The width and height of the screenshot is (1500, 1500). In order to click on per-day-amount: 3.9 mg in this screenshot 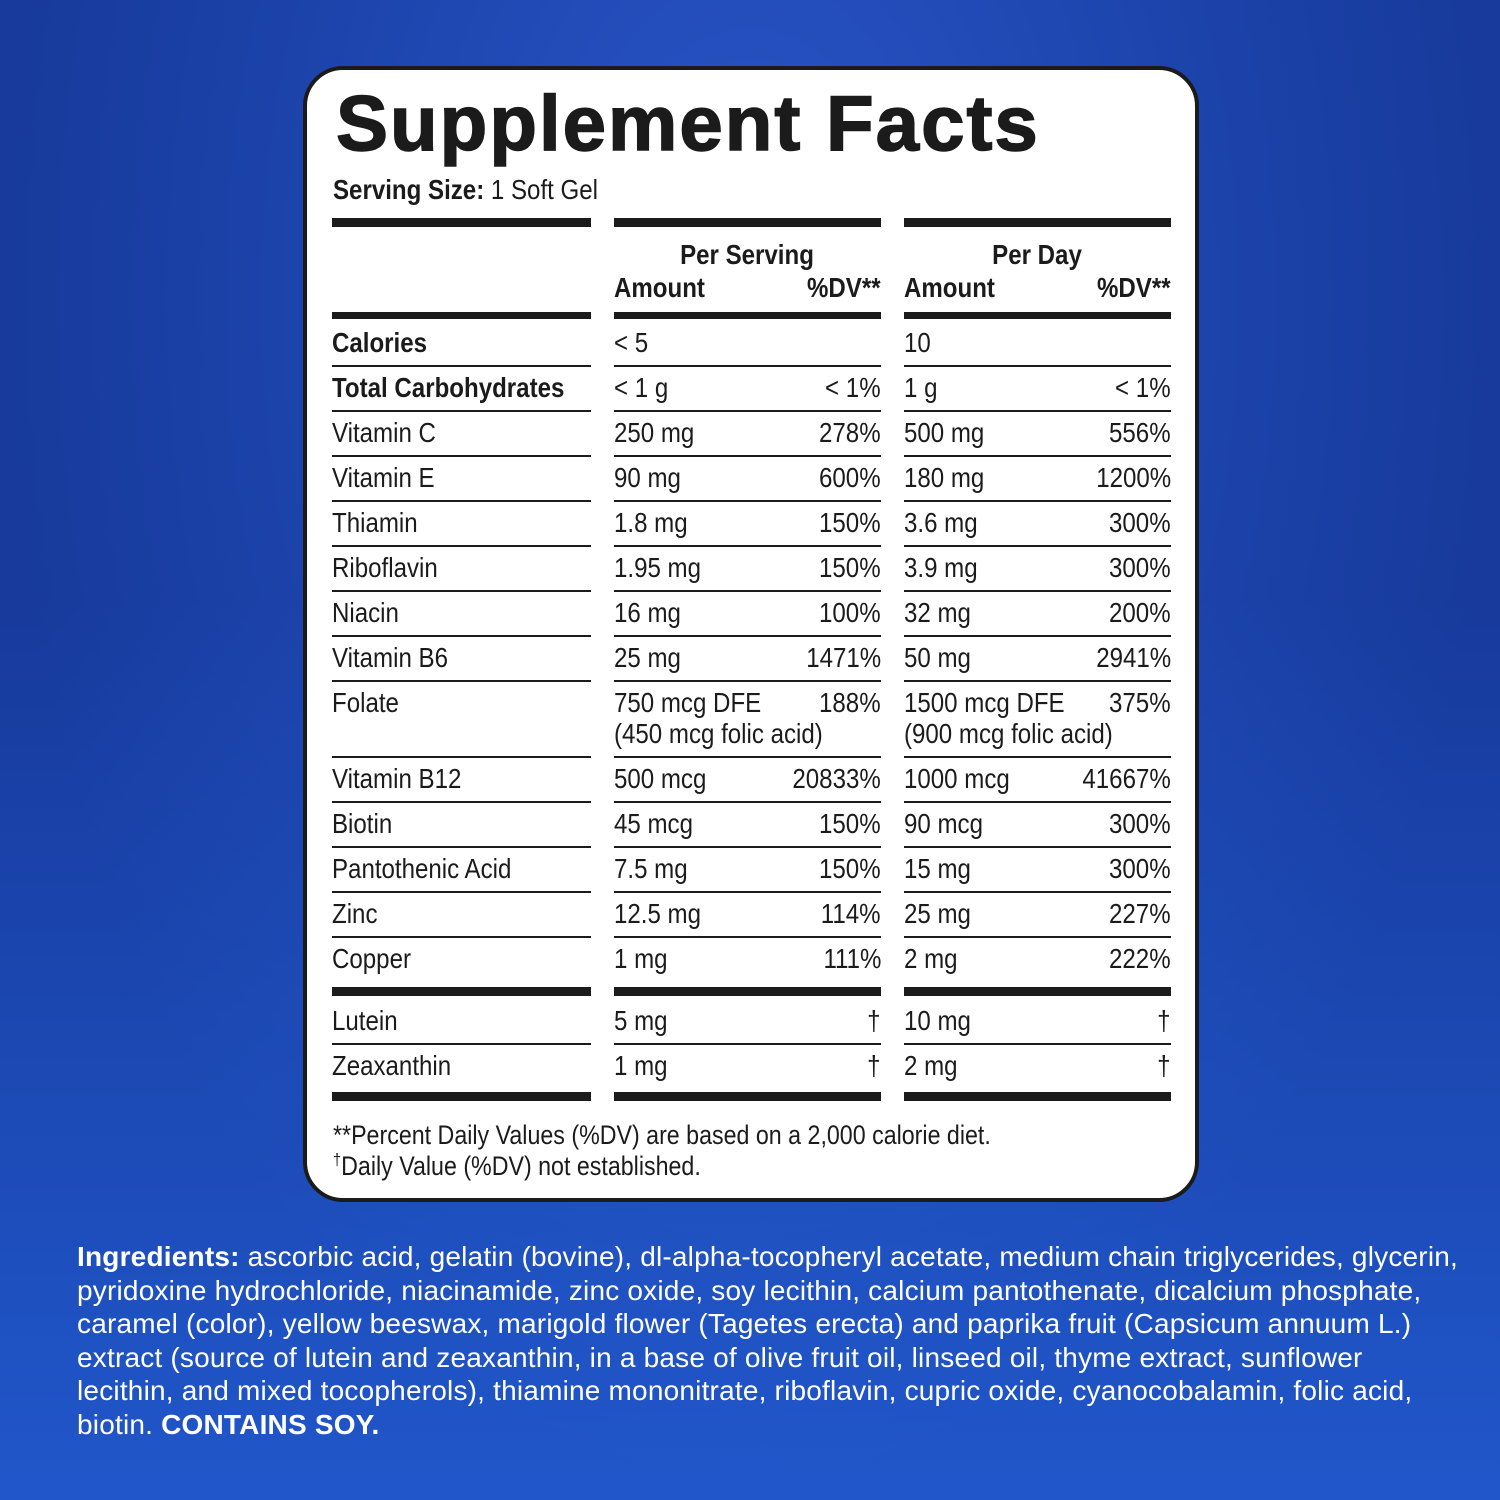, I will do `click(941, 567)`.